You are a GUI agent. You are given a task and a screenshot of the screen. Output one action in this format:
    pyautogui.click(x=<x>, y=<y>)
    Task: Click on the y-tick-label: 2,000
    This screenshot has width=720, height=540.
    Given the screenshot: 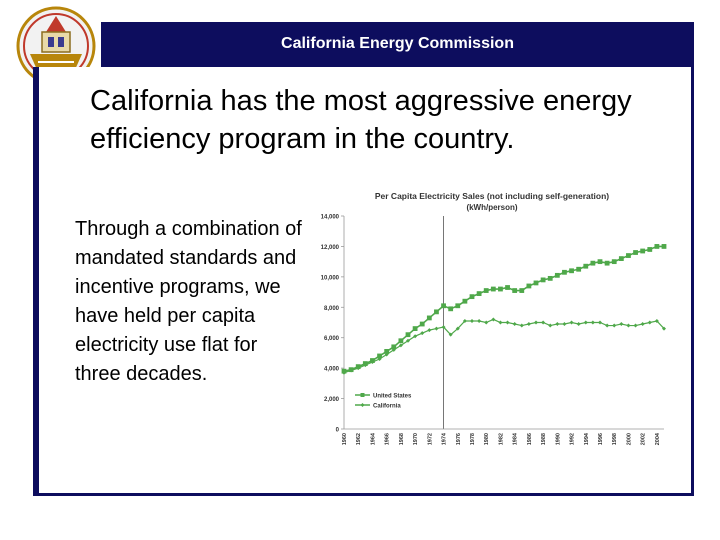 What is the action you would take?
    pyautogui.click(x=332, y=400)
    